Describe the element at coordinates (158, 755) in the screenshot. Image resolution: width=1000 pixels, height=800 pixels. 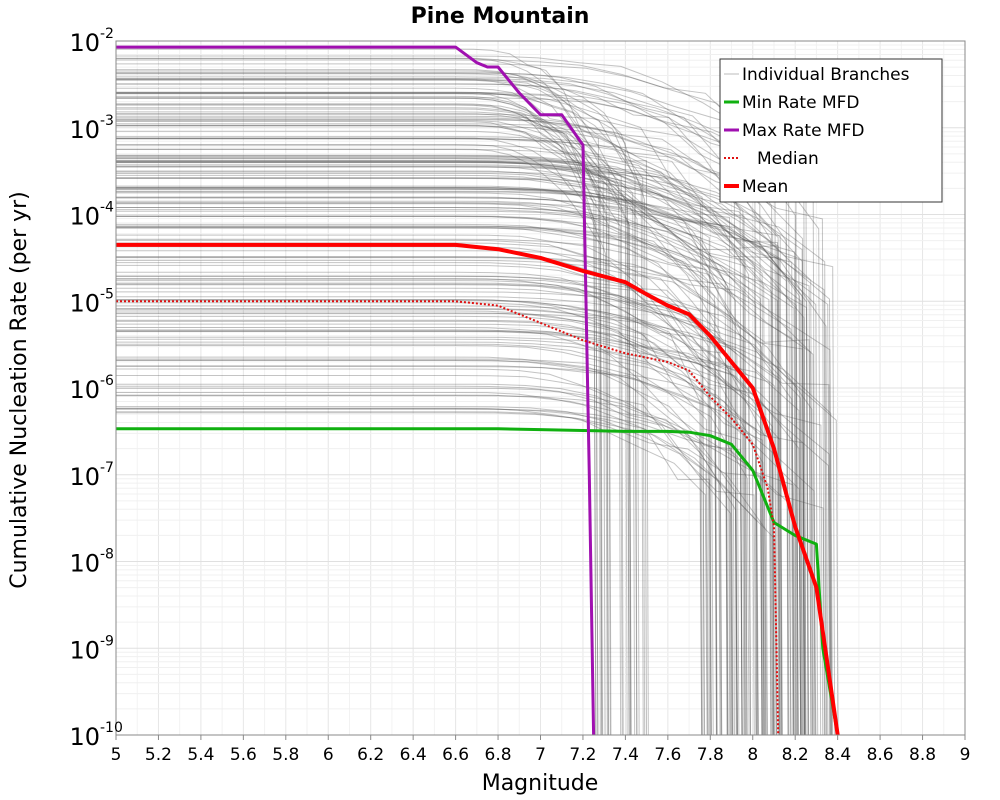
I see `x-tick-label: 5.2` at that location.